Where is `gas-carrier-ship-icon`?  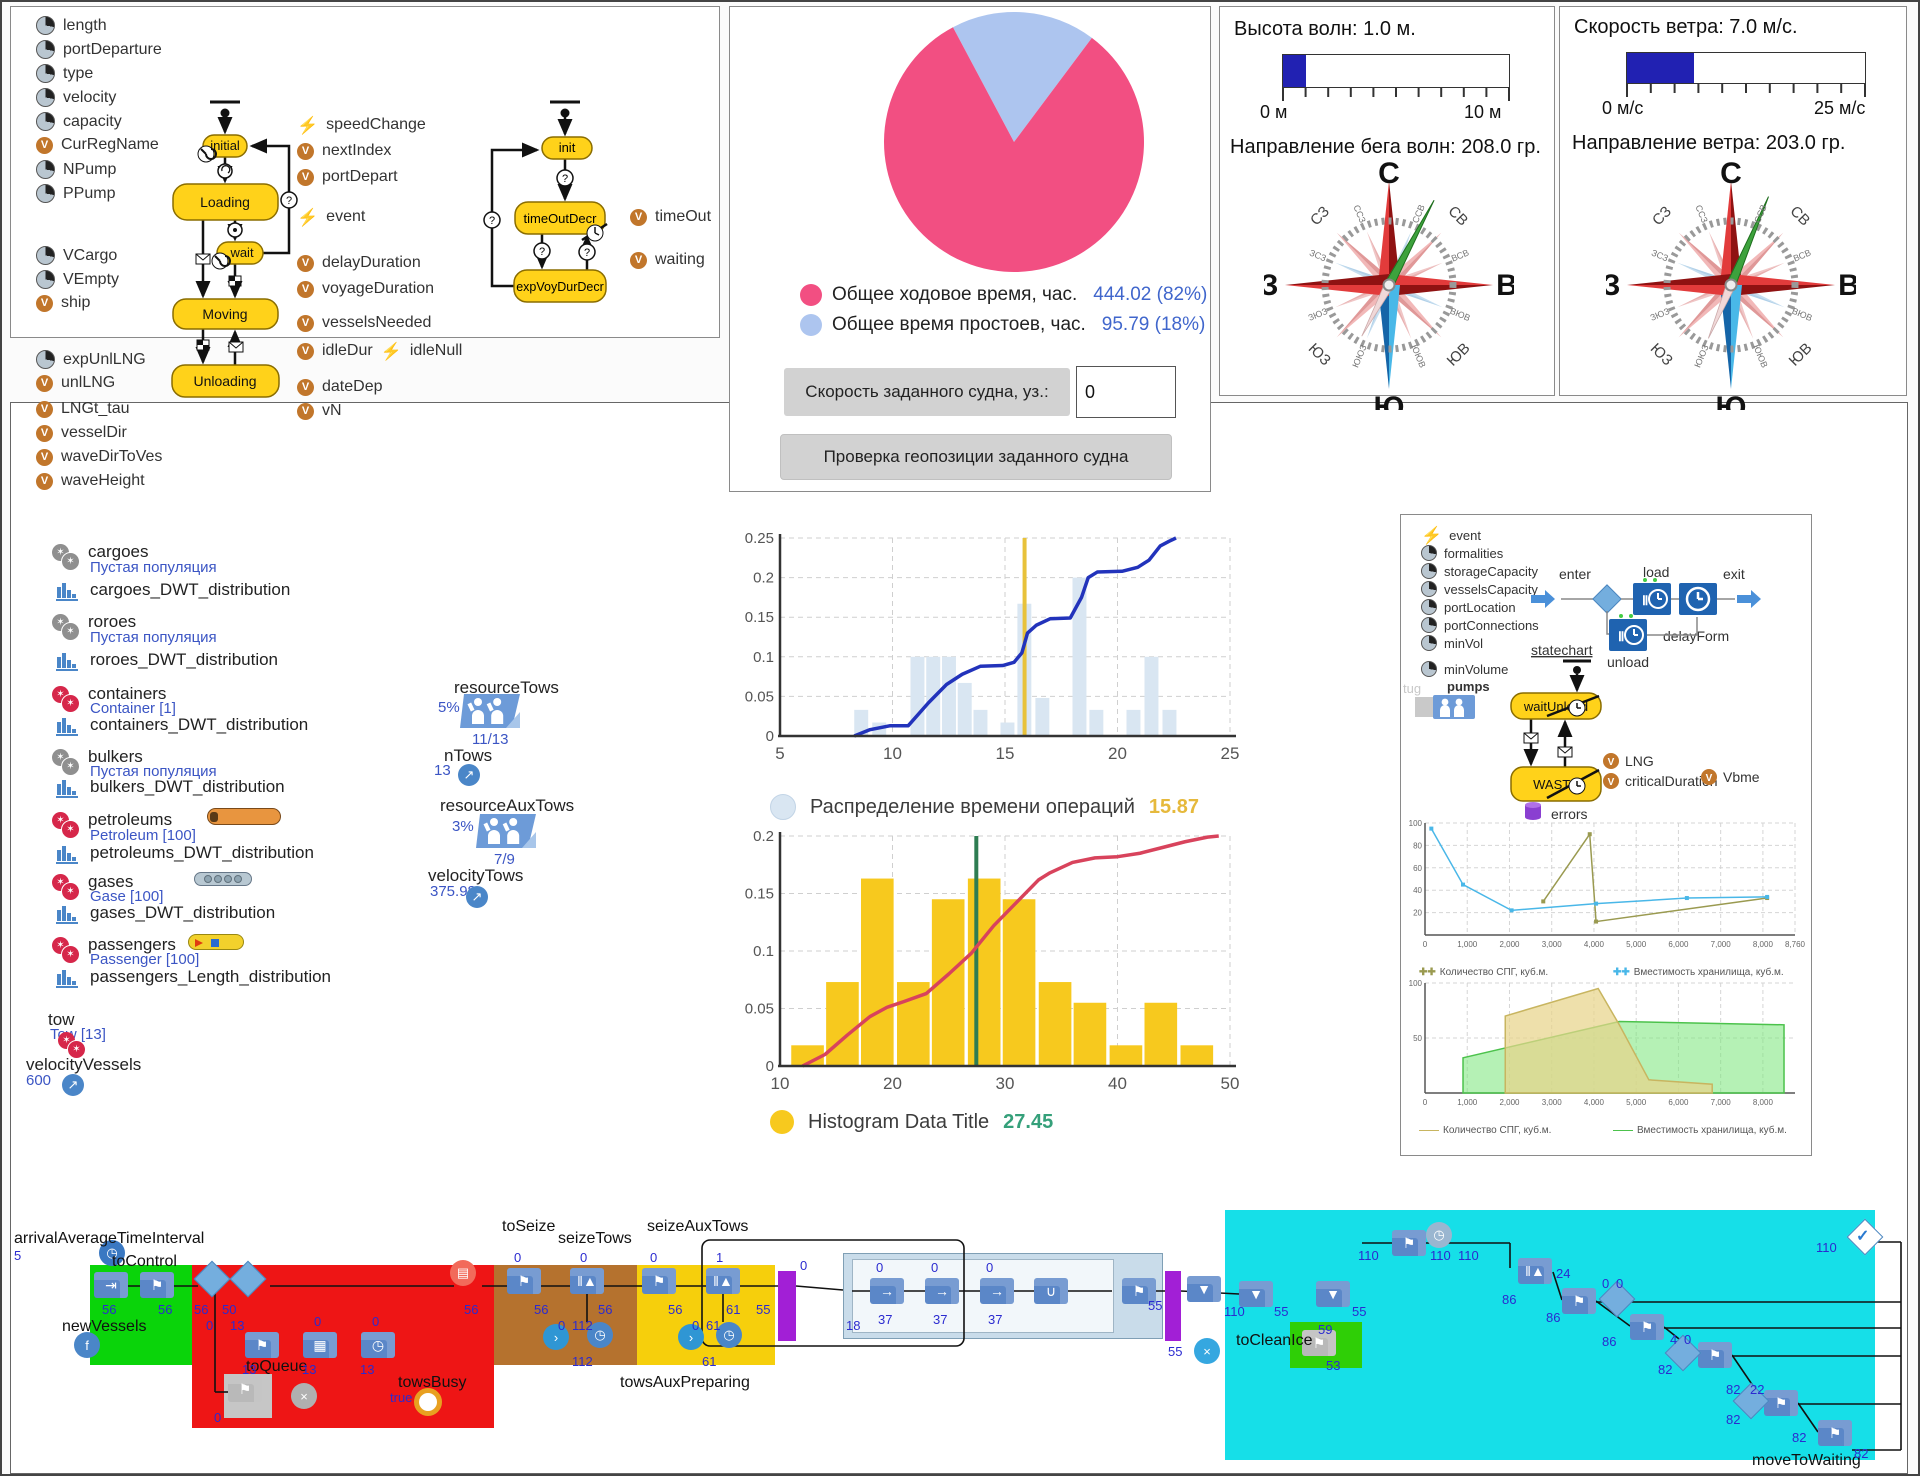
gas-carrier-ship-icon is located at coordinates (223, 879).